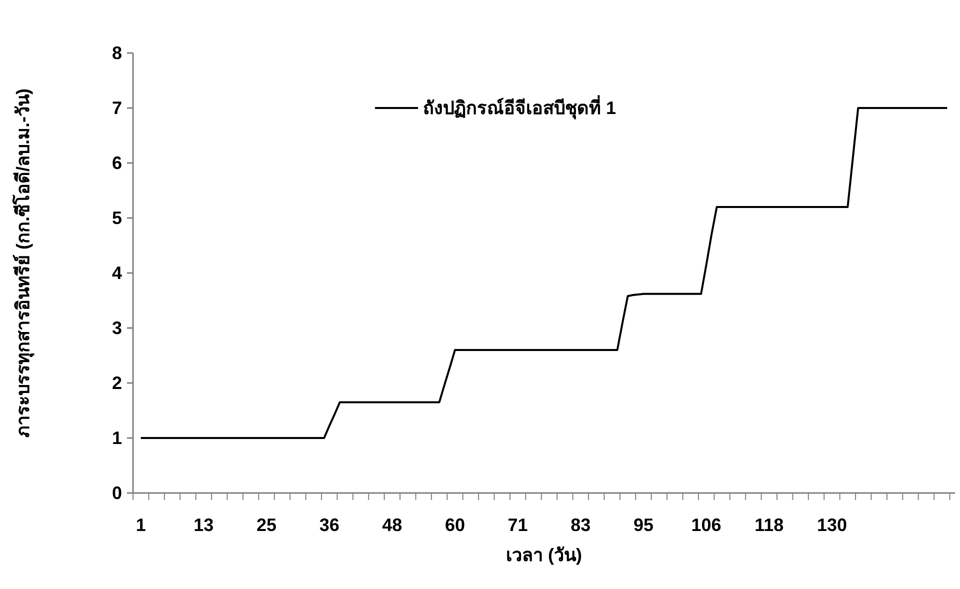  I want to click on x-tick-label: 60, so click(455, 525).